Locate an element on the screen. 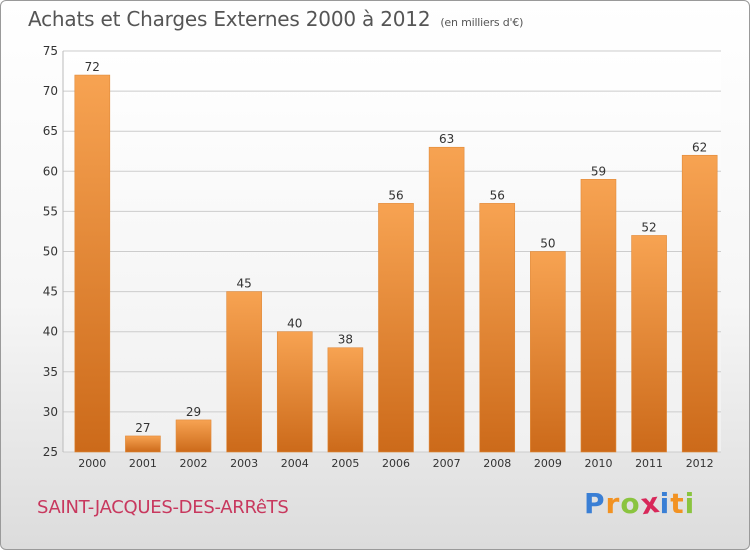 The width and height of the screenshot is (750, 550). data-label: 38 is located at coordinates (345, 340).